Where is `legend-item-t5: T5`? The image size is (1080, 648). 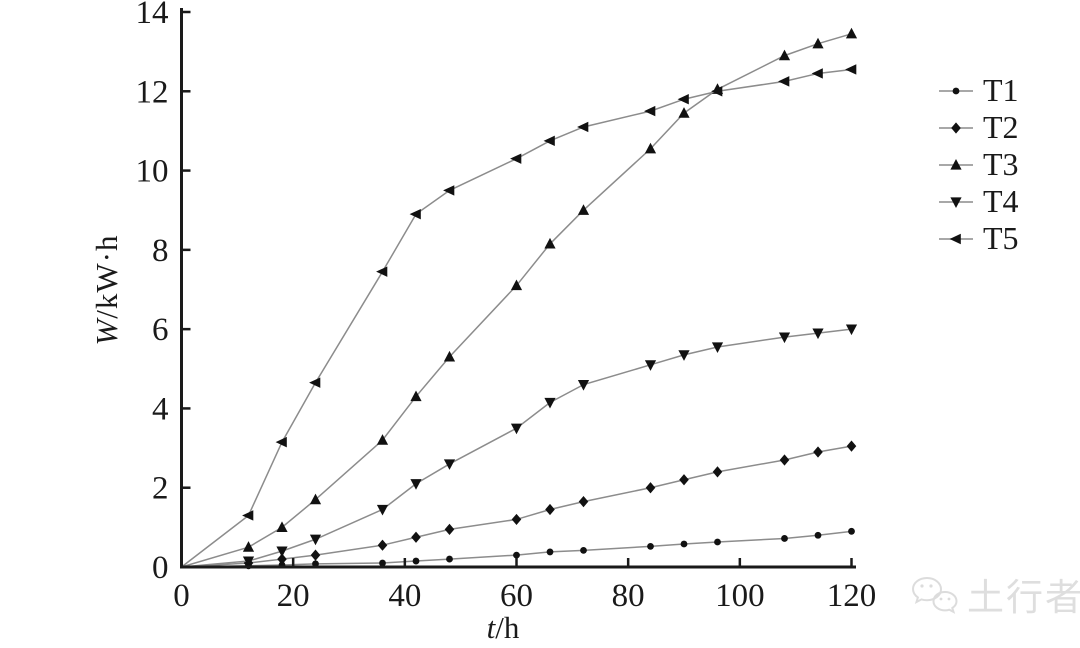
legend-item-t5: T5 is located at coordinates (978, 238).